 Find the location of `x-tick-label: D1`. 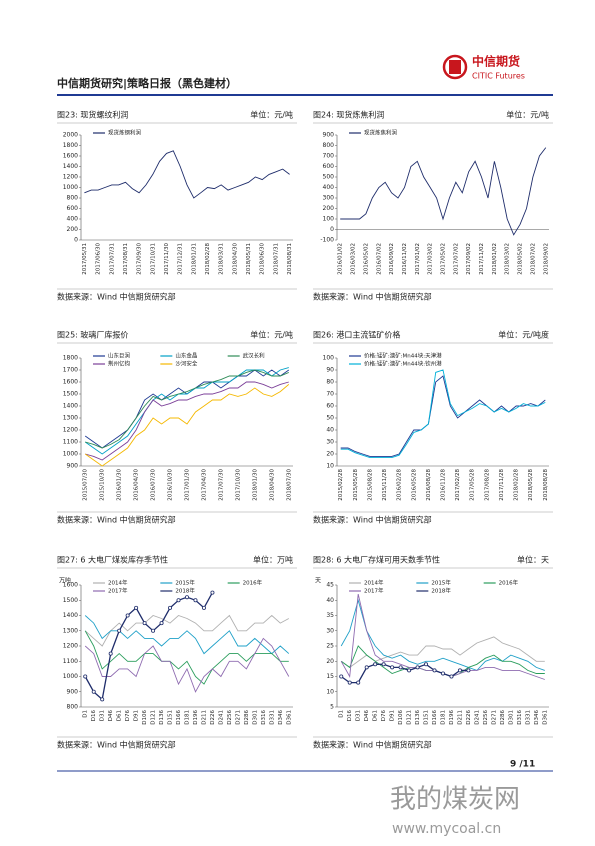

x-tick-label: D1 is located at coordinates (86, 714).